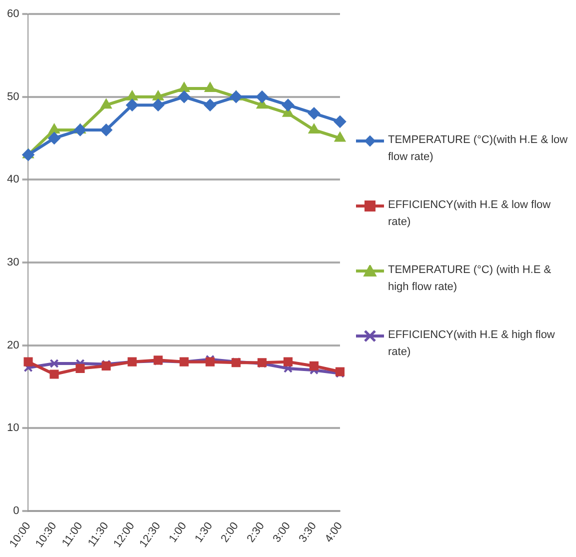 This screenshot has width=576, height=557. I want to click on legend-label: EFFICIENCY(with H.E & low flow rate), so click(470, 214).